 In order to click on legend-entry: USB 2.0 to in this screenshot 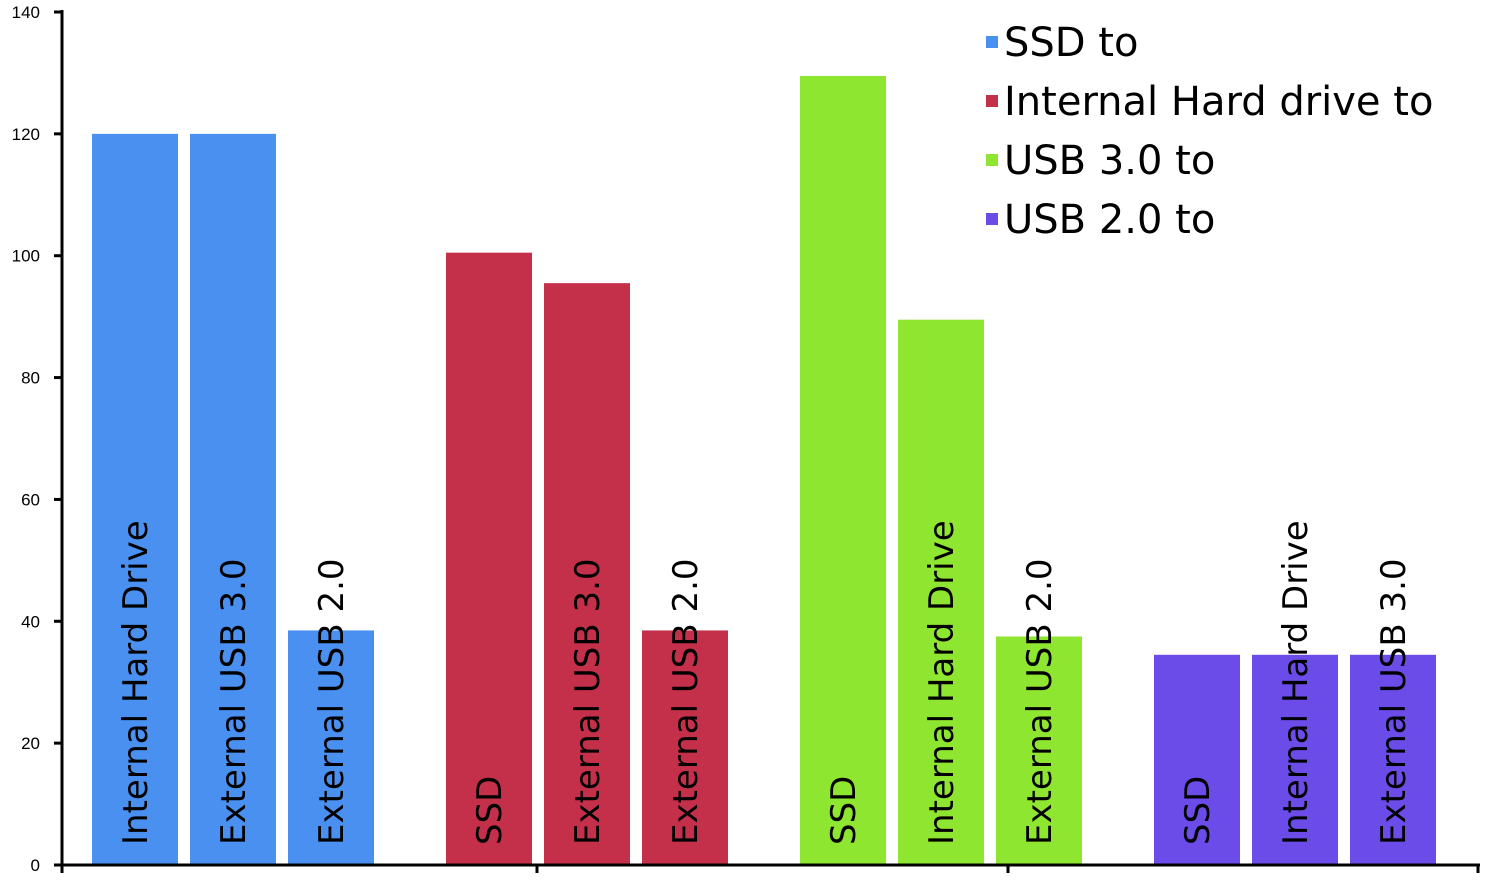, I will do `click(1100, 220)`.